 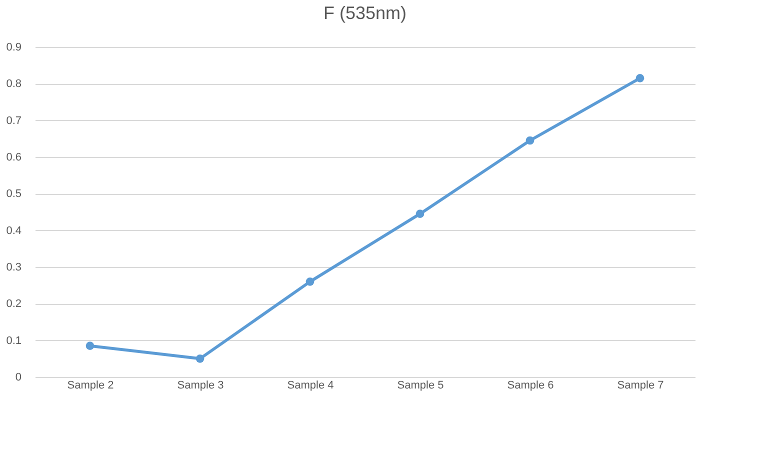 What do you see at coordinates (640, 386) in the screenshot?
I see `x-tick-label: Sample 7` at bounding box center [640, 386].